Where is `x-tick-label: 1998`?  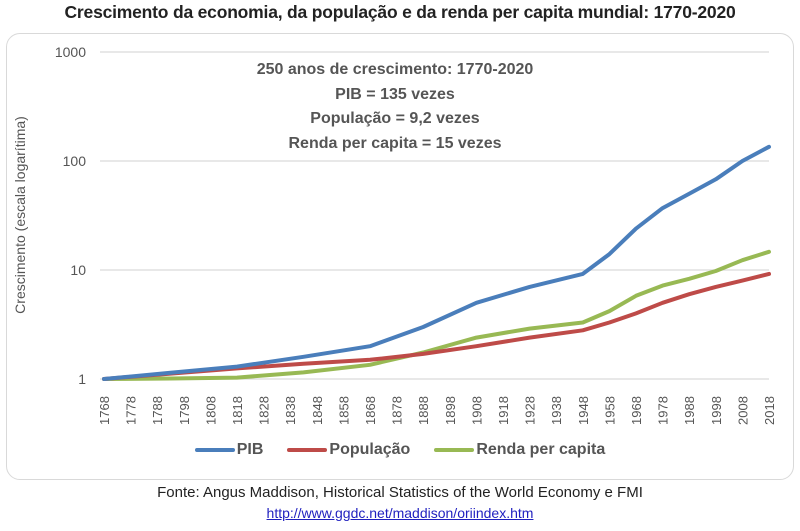 x-tick-label: 1998 is located at coordinates (716, 410).